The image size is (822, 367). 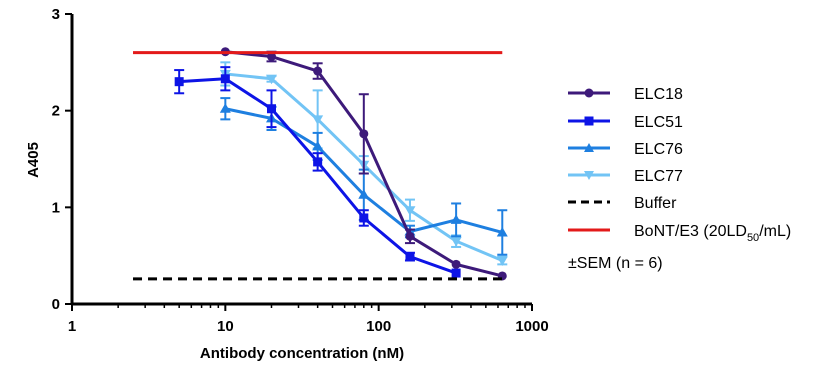 I want to click on legend-label-bont: BoNT/E3 (20LD50/mL), so click(x=712, y=233).